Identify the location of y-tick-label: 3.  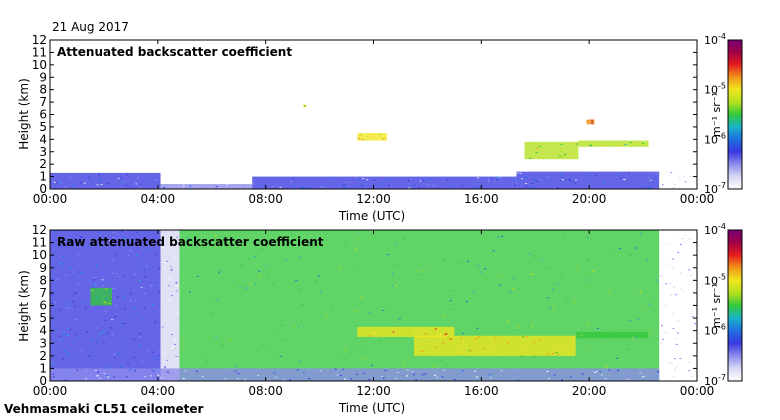
(43, 152).